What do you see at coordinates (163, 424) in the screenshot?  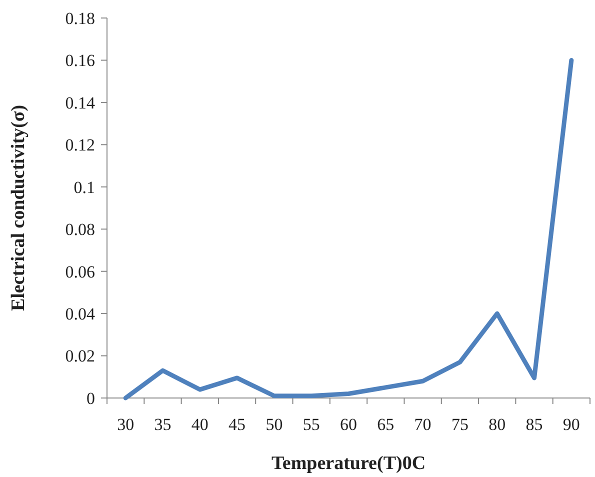 I see `x-tick-label: 35` at bounding box center [163, 424].